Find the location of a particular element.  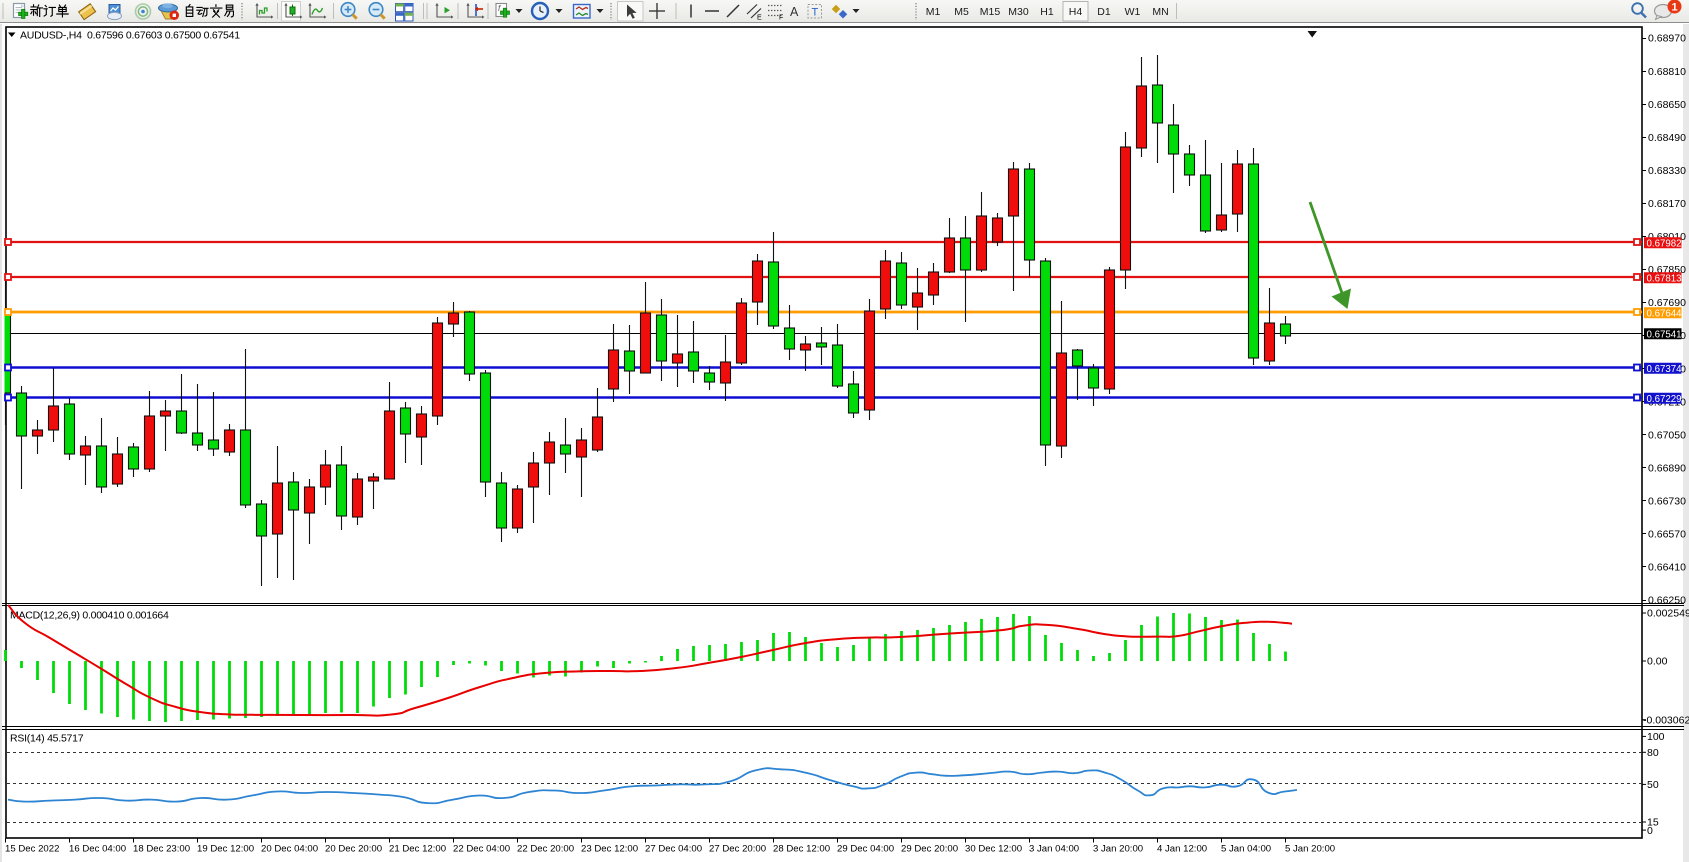

svg-text: A is located at coordinates (794, 12).